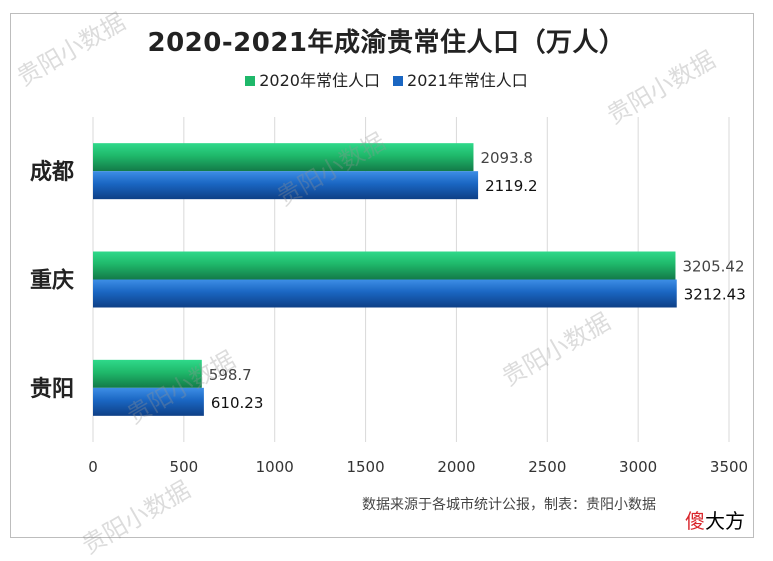 The image size is (773, 561). What do you see at coordinates (715, 295) in the screenshot?
I see `data-label: 3212.43` at bounding box center [715, 295].